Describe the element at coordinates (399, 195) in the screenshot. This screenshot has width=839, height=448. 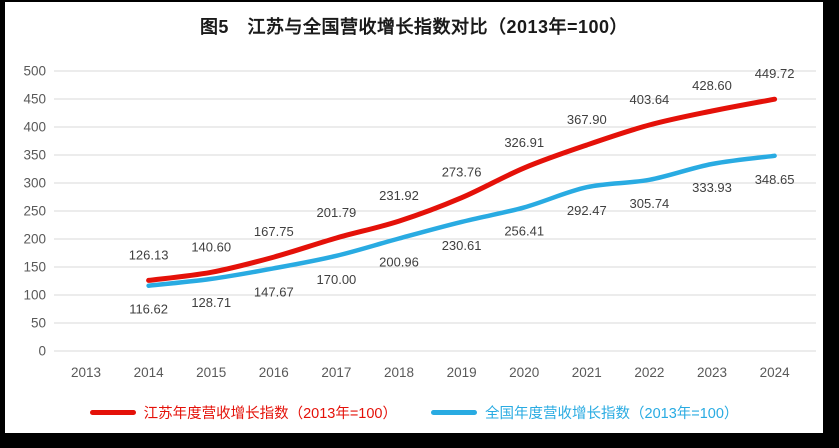
I see `data-label: 231.92` at that location.